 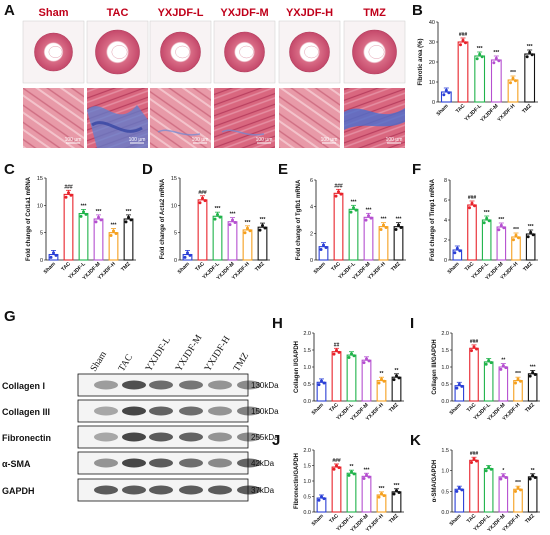 I want to click on y-tick-label: 2.0, so click(x=307, y=451).